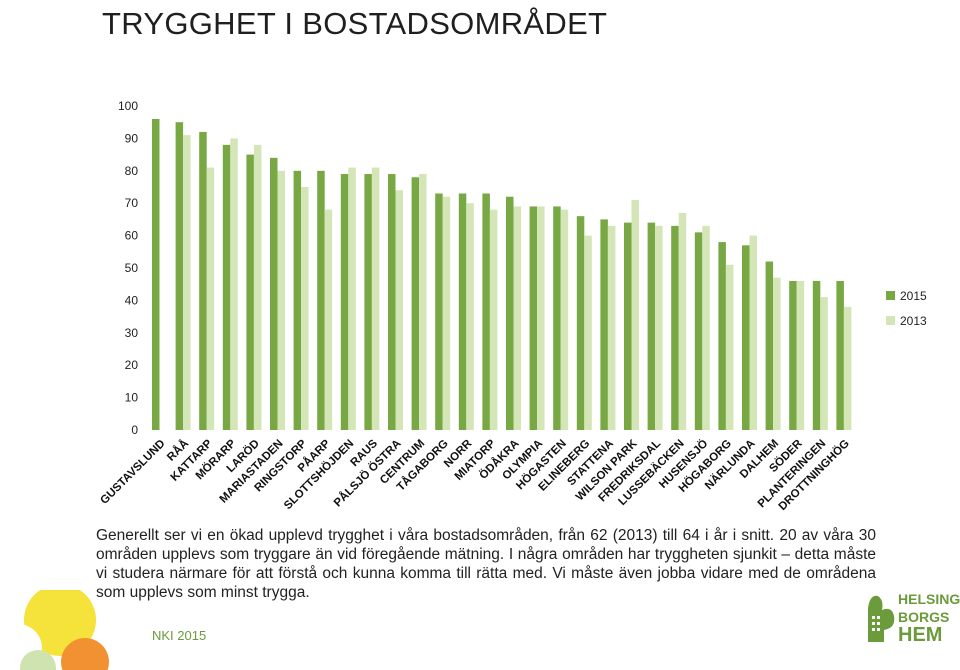  Describe the element at coordinates (913, 296) in the screenshot. I see `legend-label-2015: 2015` at that location.